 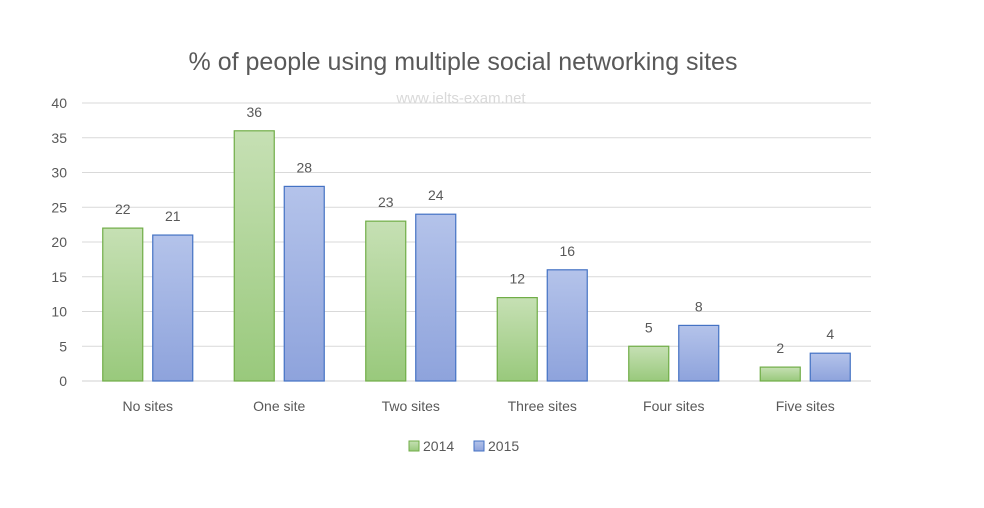 What do you see at coordinates (567, 251) in the screenshot?
I see `data-label: 16` at bounding box center [567, 251].